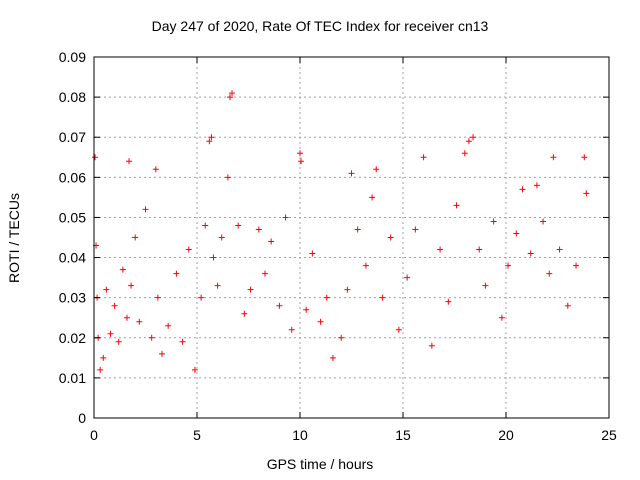 This screenshot has width=640, height=480. What do you see at coordinates (609, 435) in the screenshot?
I see `x-tick-label: 25` at bounding box center [609, 435].